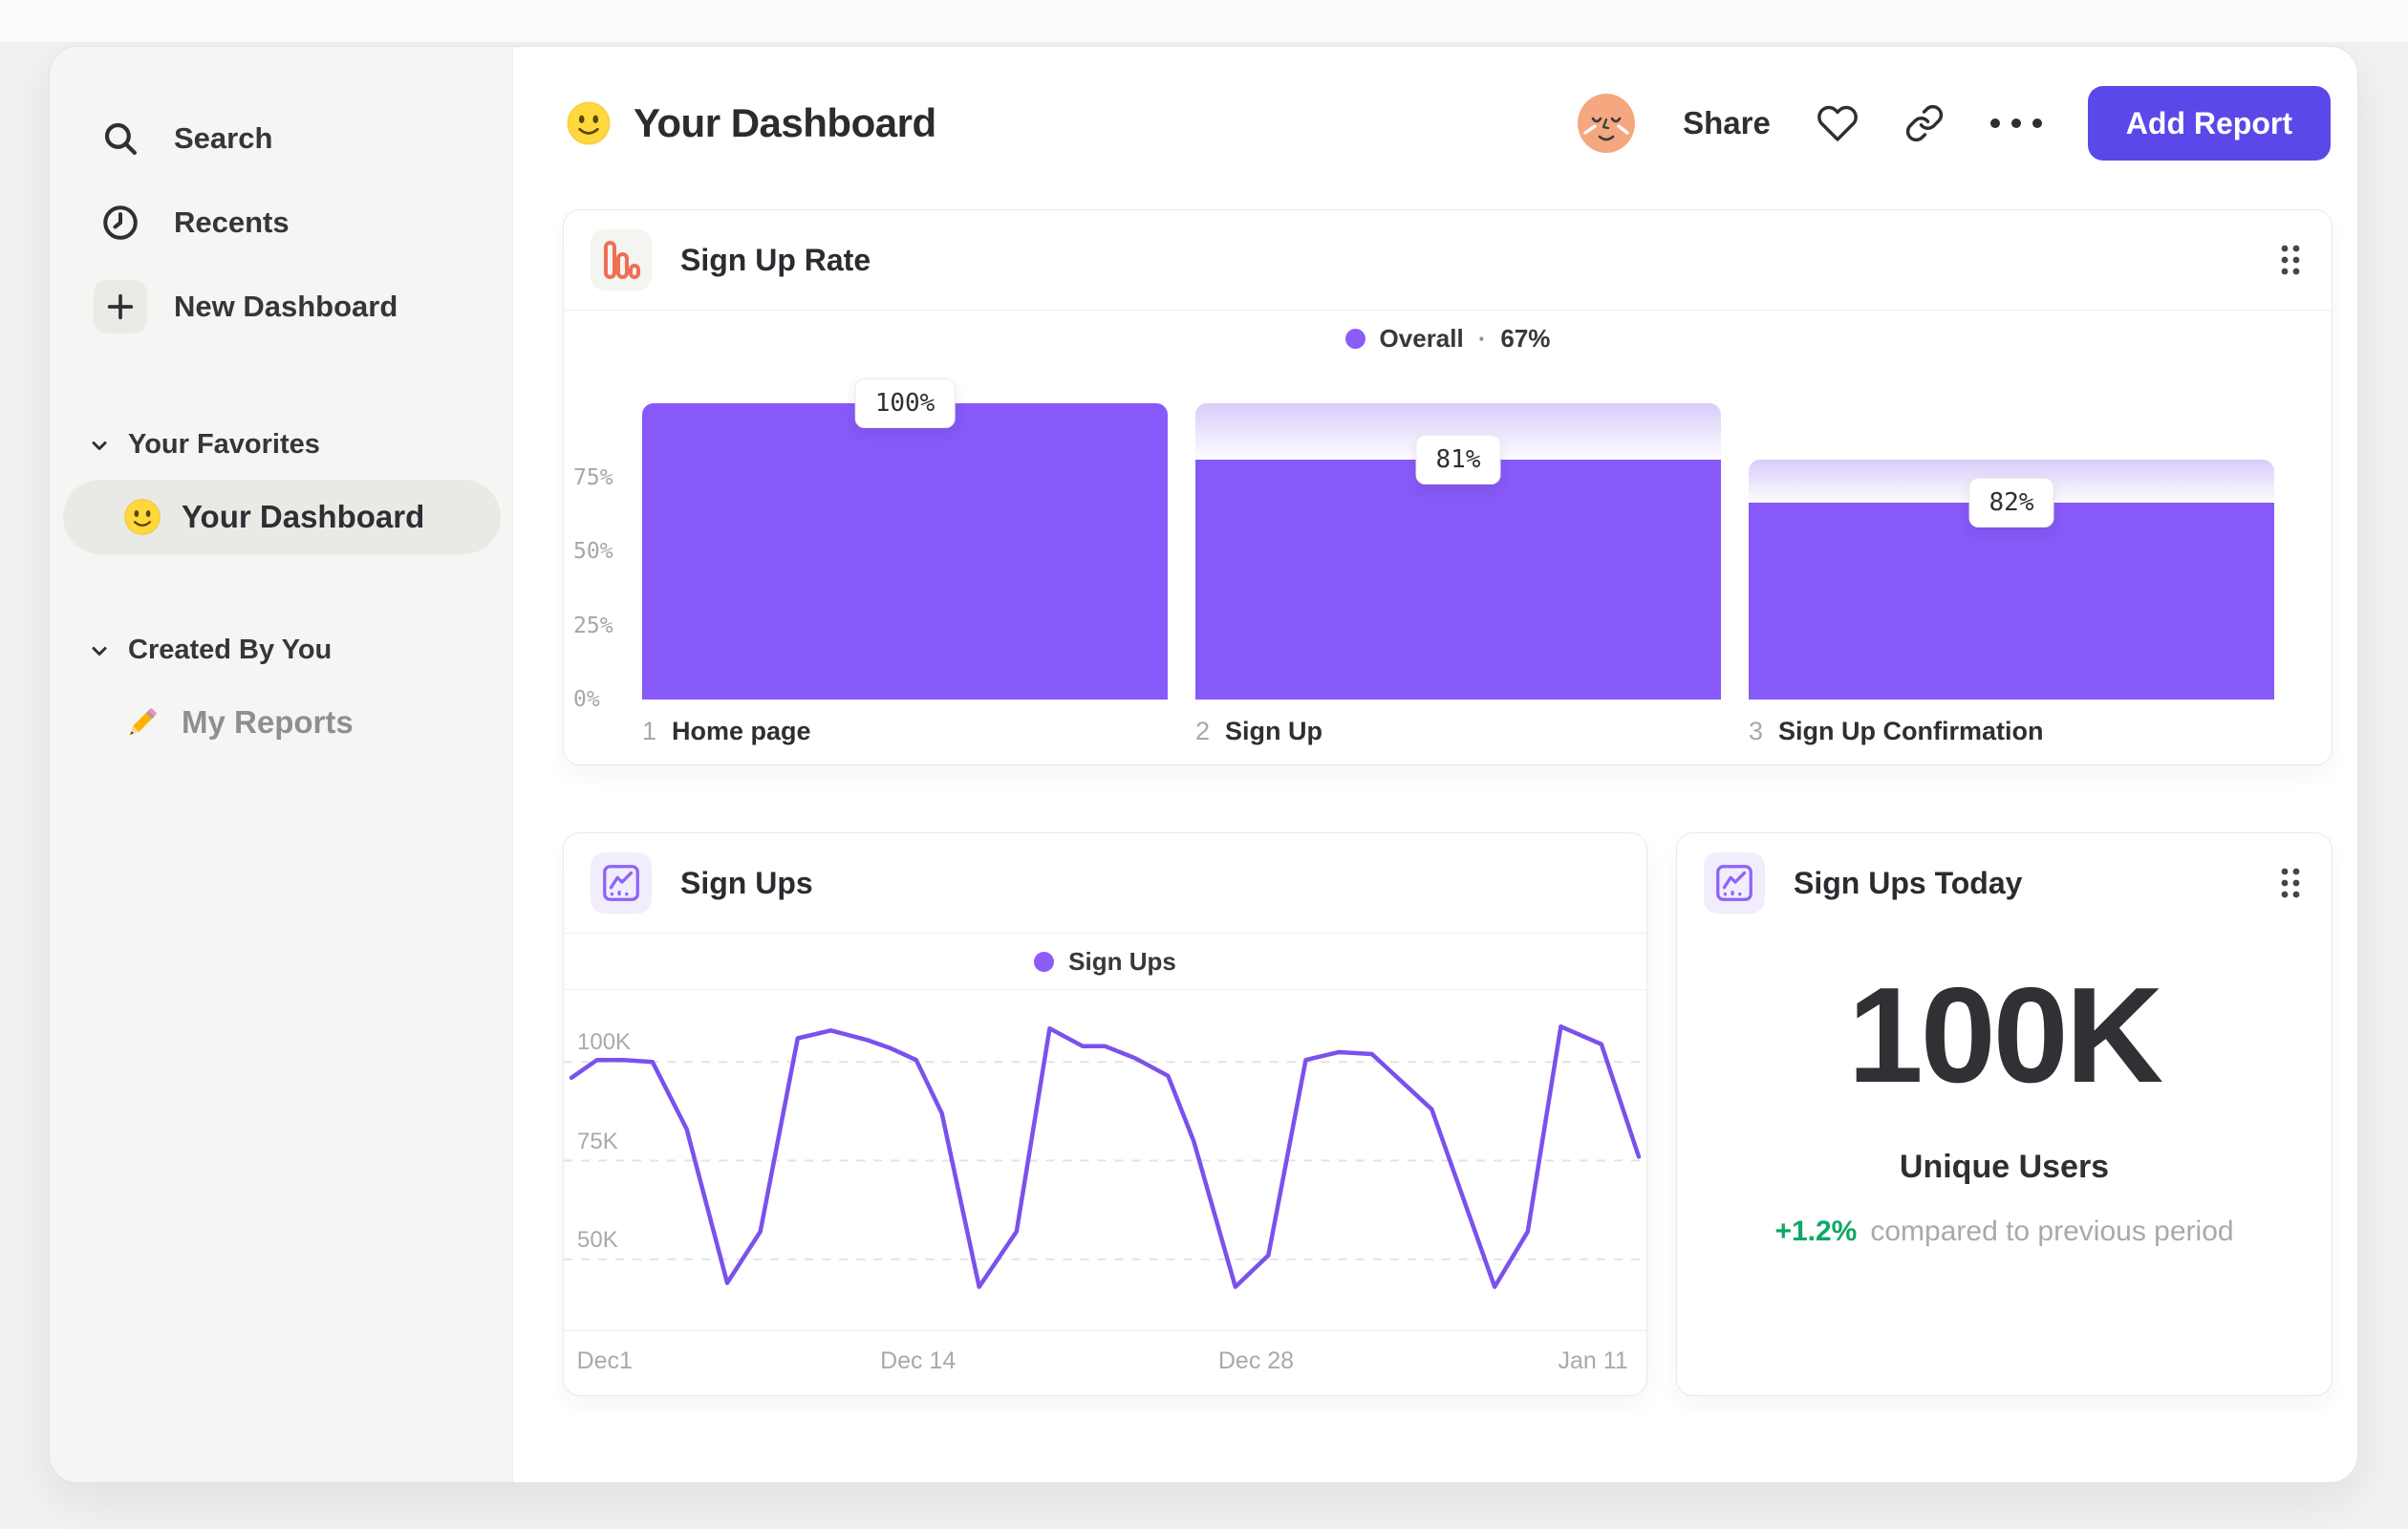 This screenshot has width=2408, height=1529. What do you see at coordinates (121, 307) in the screenshot?
I see `plus-icon` at bounding box center [121, 307].